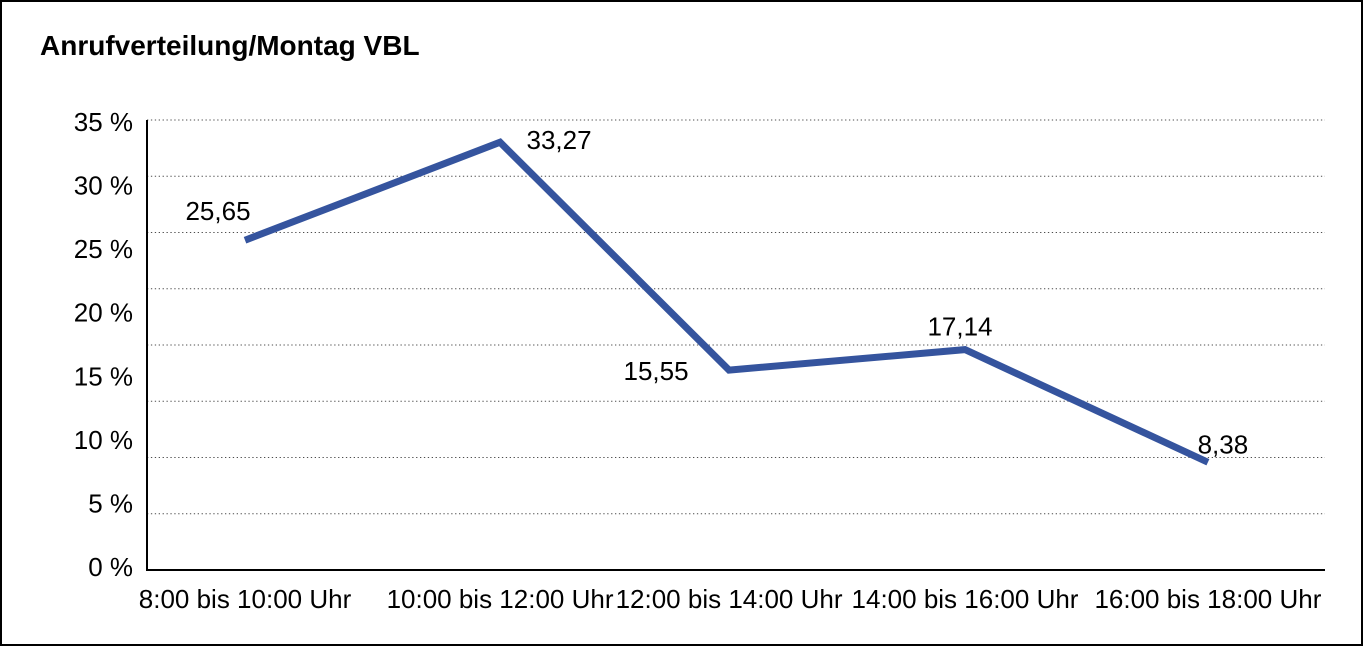 The height and width of the screenshot is (646, 1363). Describe the element at coordinates (959, 327) in the screenshot. I see `data-point-label: 17,14` at that location.